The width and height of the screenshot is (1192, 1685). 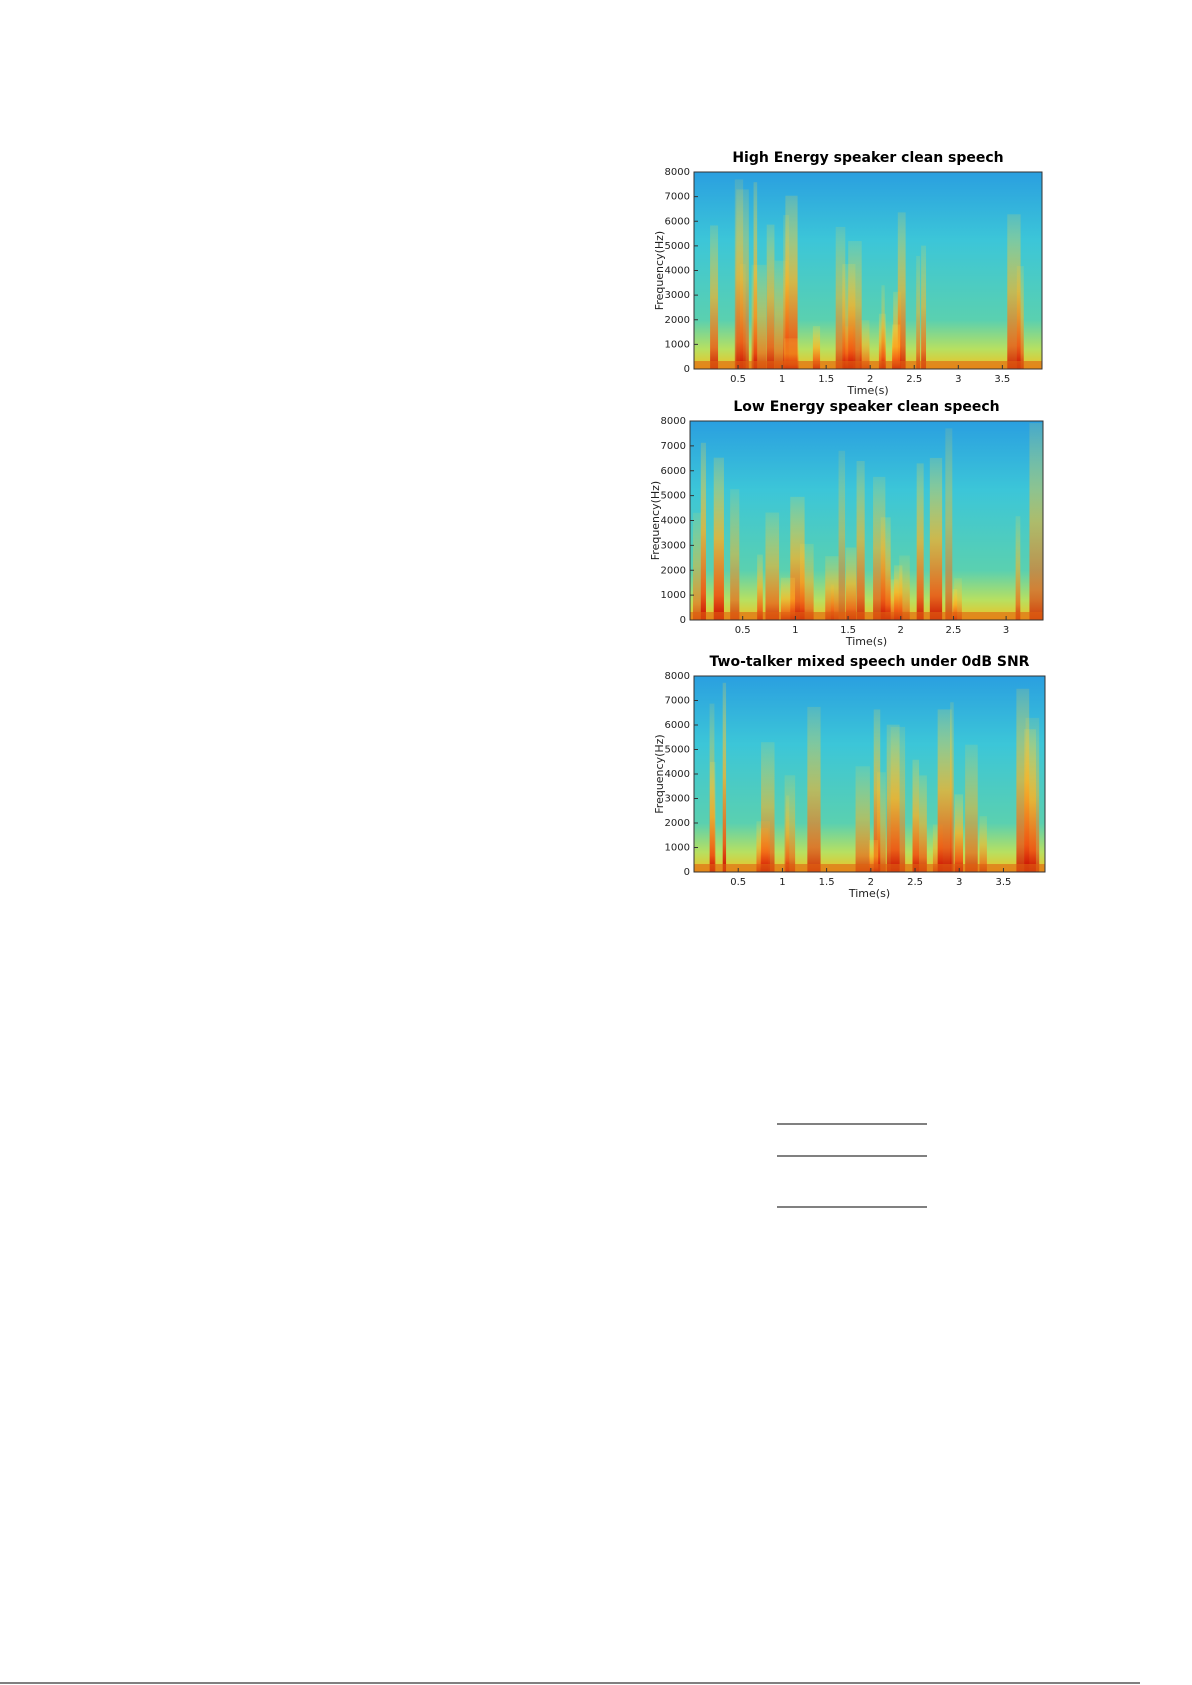 What do you see at coordinates (870, 662) in the screenshot?
I see `chart-title: Two-talker mixed speech under 0dB SNR` at bounding box center [870, 662].